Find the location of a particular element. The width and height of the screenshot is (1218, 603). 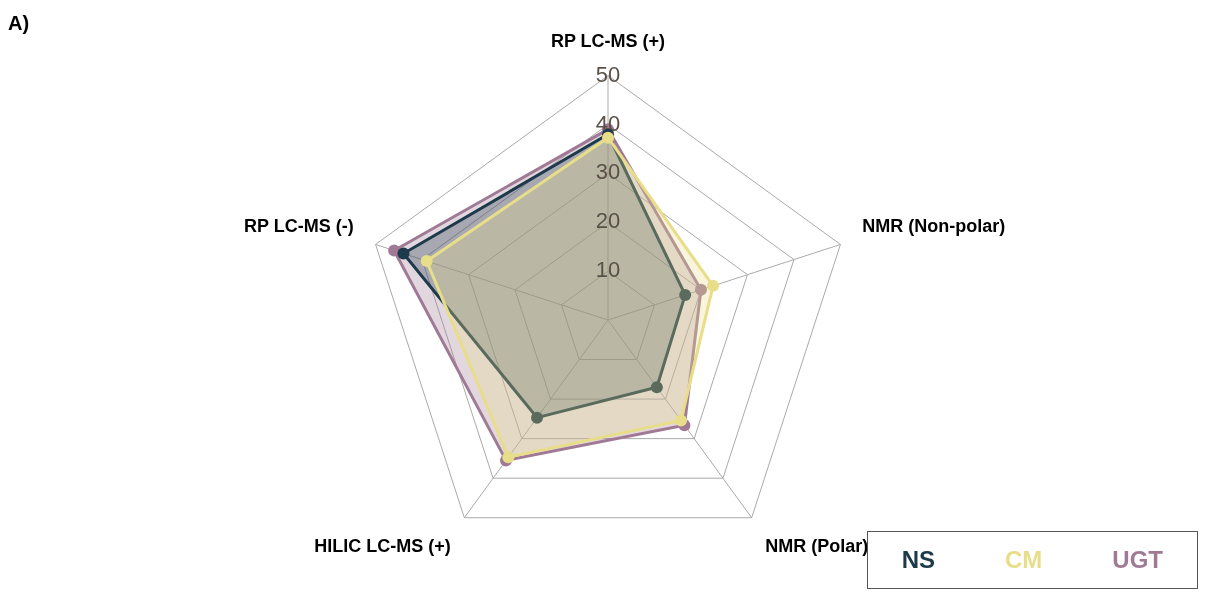

text: CM is located at coordinates (1024, 560).